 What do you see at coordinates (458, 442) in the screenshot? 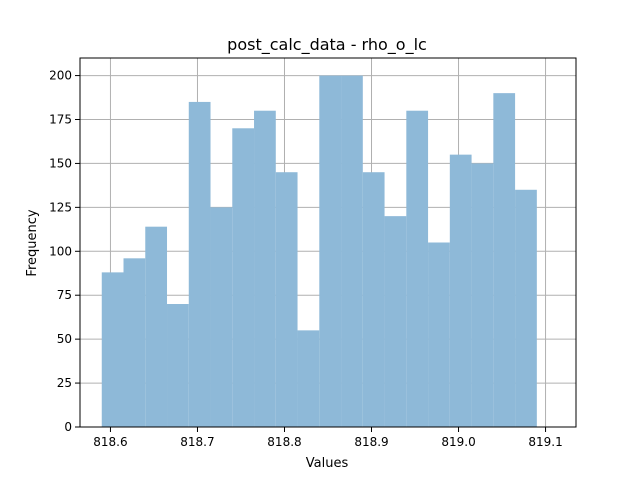
I see `x-tick-label: 819.0` at bounding box center [458, 442].